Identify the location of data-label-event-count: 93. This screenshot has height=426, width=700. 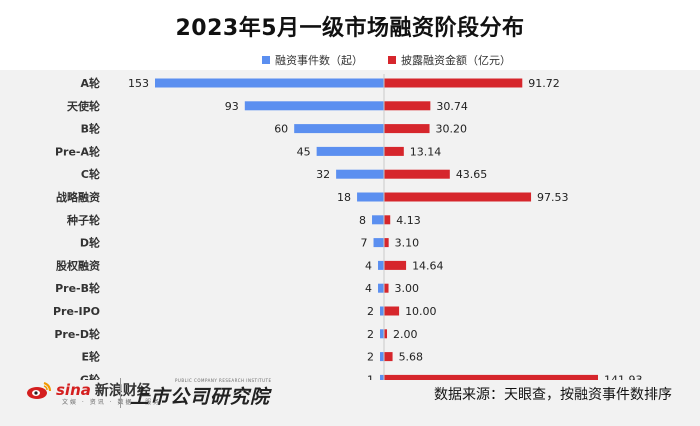
(232, 106).